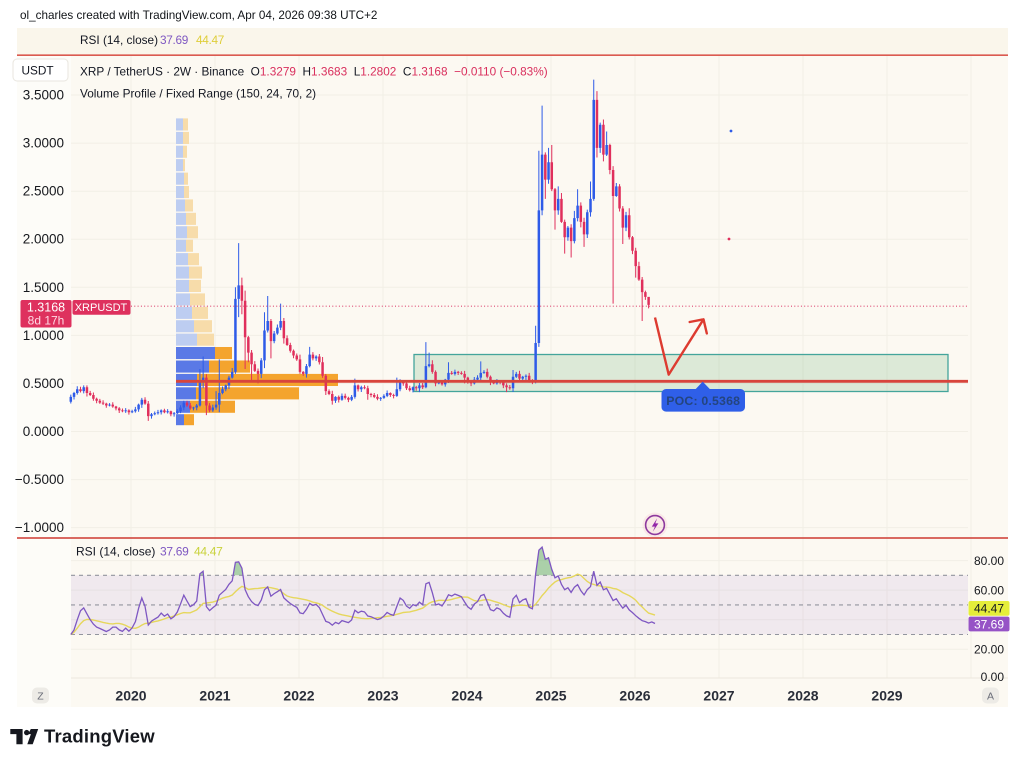 The height and width of the screenshot is (764, 1024). What do you see at coordinates (43, 143) in the screenshot?
I see `svg-text: 3.0000` at bounding box center [43, 143].